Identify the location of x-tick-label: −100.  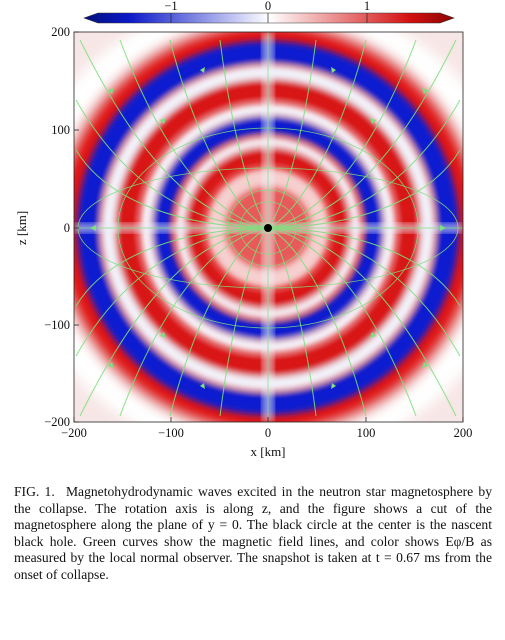
(171, 433).